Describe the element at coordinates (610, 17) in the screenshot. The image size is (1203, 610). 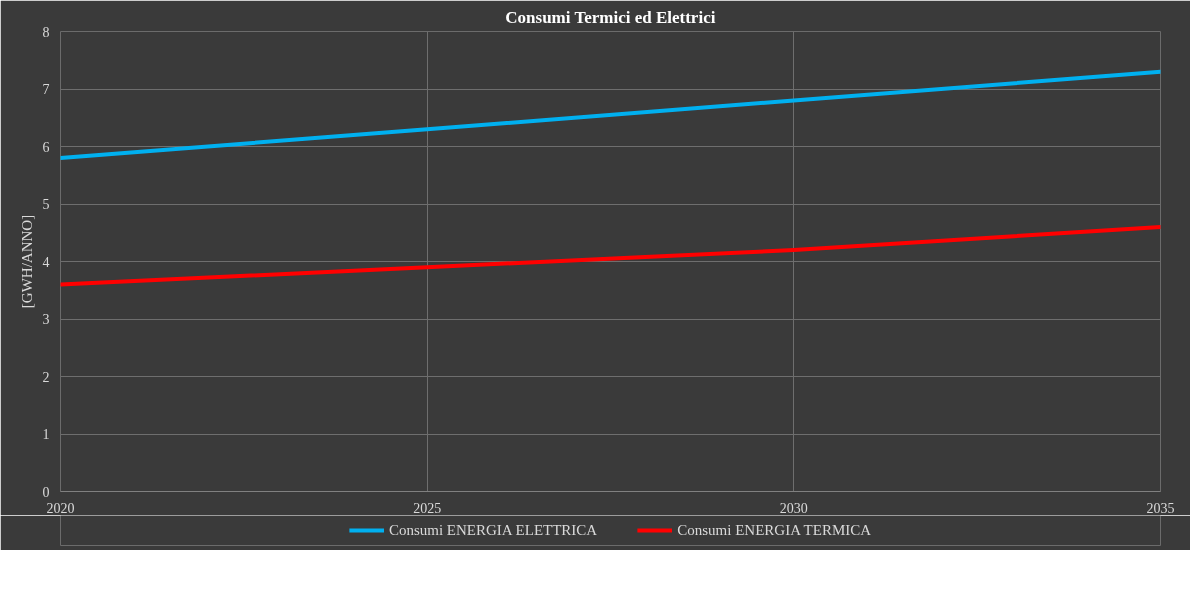
I see `chart-title: Consumi Termici ed Elettrici` at that location.